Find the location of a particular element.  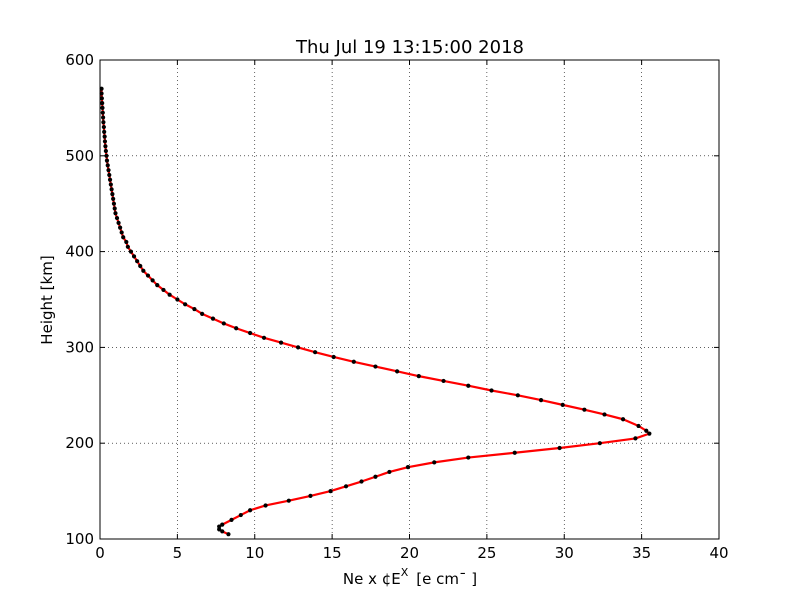

x-tick-label: 35 is located at coordinates (641, 553).